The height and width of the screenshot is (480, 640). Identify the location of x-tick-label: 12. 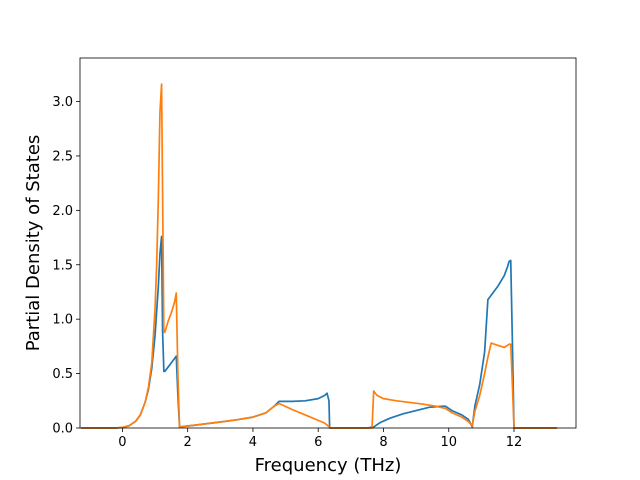
(514, 442).